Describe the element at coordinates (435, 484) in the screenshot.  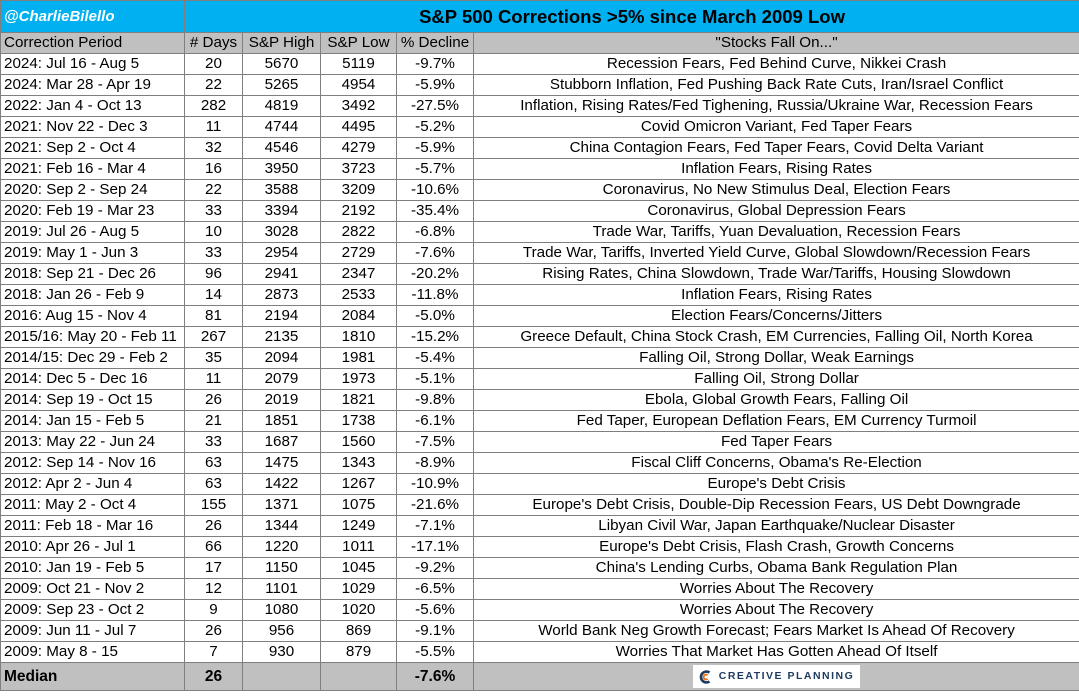
I see `cell-decline: -10.9%` at that location.